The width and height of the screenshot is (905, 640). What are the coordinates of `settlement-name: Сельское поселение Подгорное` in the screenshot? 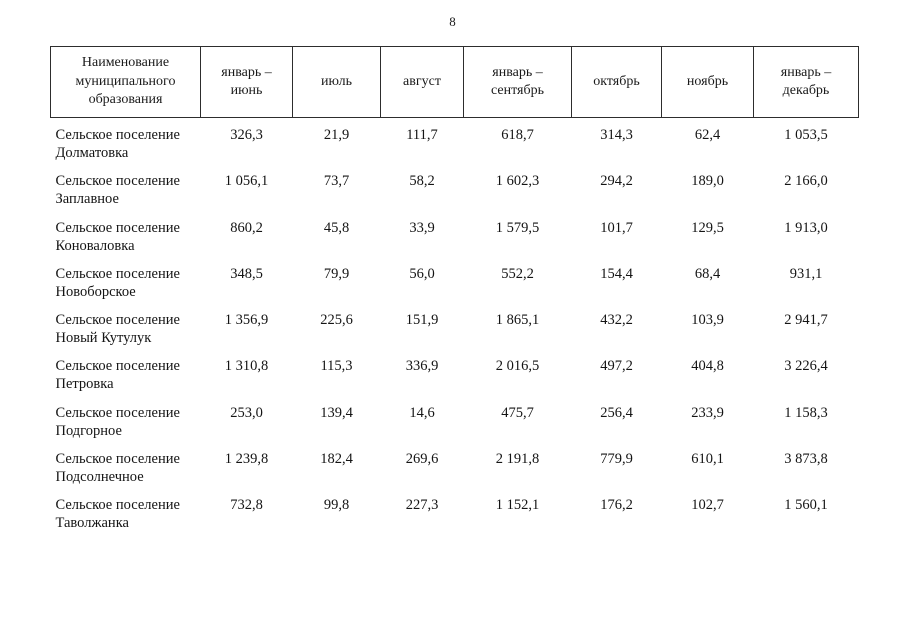 It's located at (117, 421).